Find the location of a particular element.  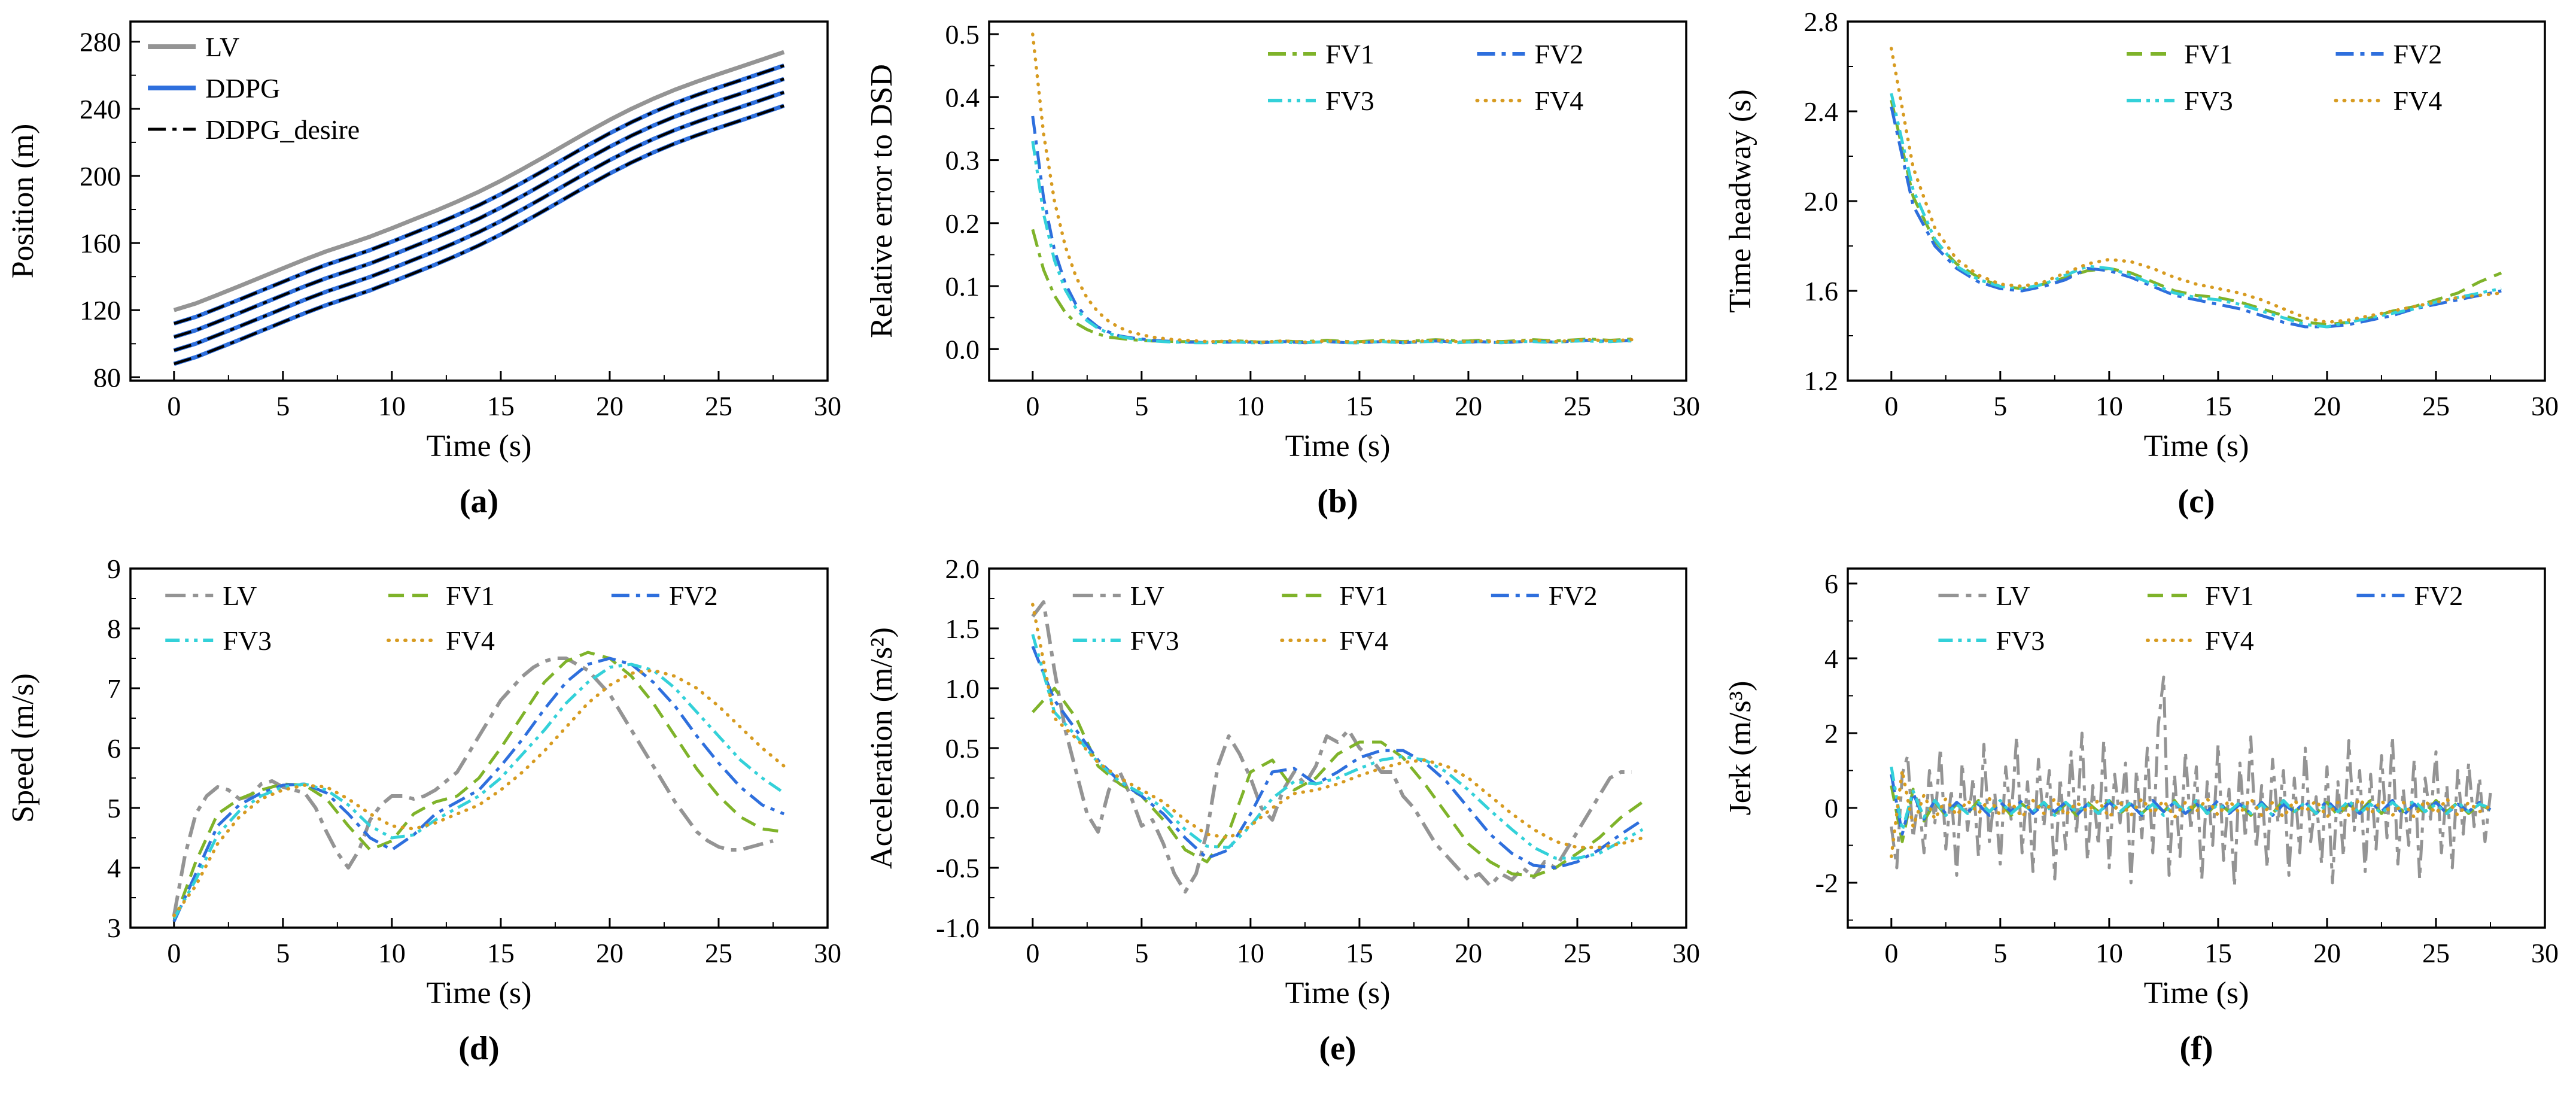

ticks-b is located at coordinates (1338, 207).